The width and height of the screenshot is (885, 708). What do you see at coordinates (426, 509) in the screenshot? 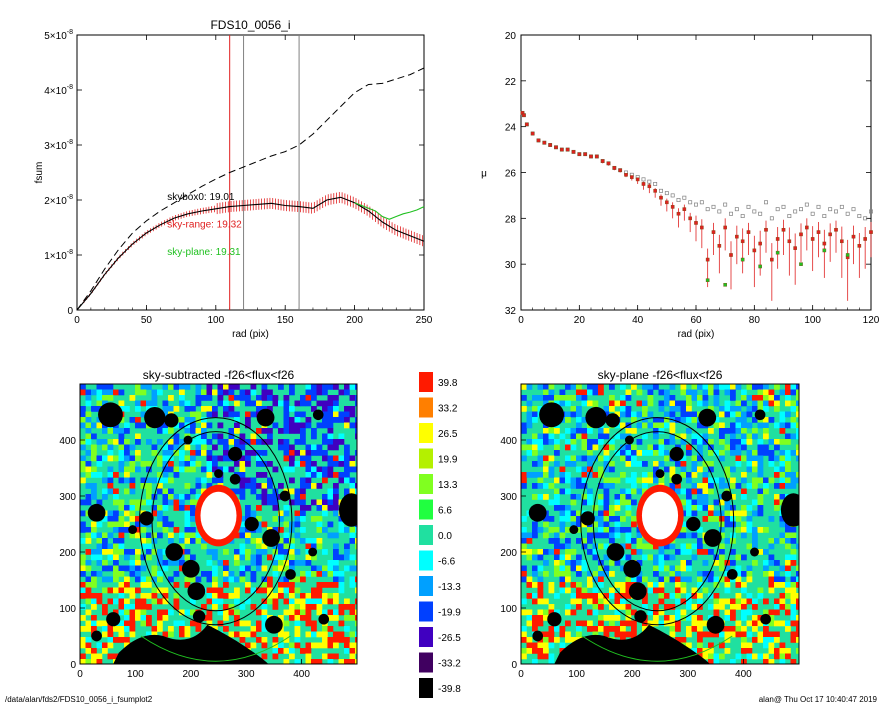
I see `colorbar-swatch` at bounding box center [426, 509].